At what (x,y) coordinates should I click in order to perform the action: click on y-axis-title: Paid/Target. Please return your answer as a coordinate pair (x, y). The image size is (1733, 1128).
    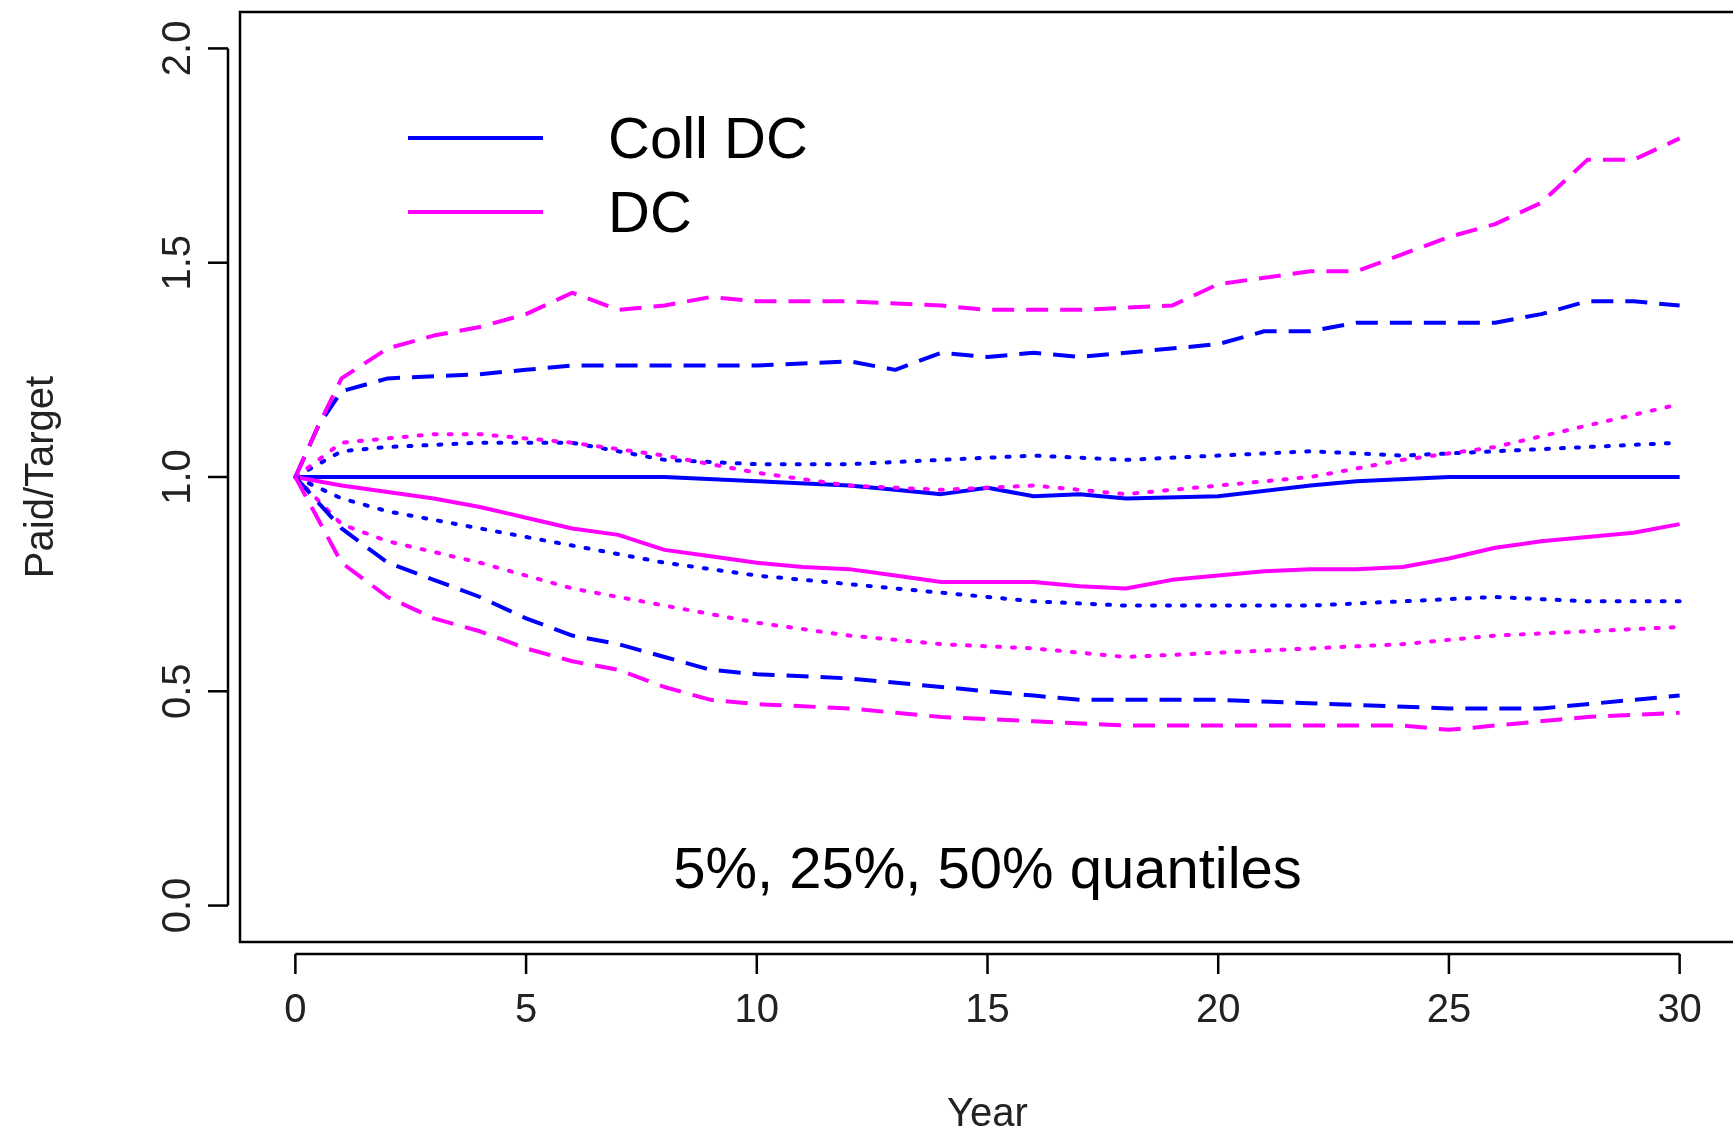
    Looking at the image, I should click on (39, 477).